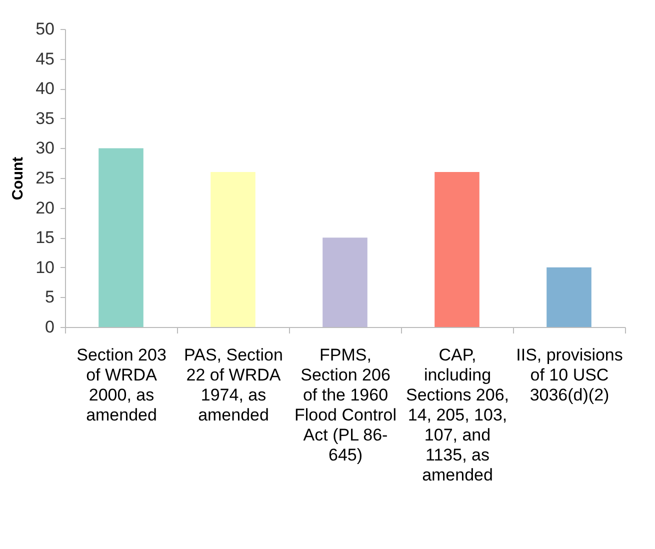  I want to click on x-tick-label: PAS, Section 22 of WRDA 1974, as amended, so click(233, 385).